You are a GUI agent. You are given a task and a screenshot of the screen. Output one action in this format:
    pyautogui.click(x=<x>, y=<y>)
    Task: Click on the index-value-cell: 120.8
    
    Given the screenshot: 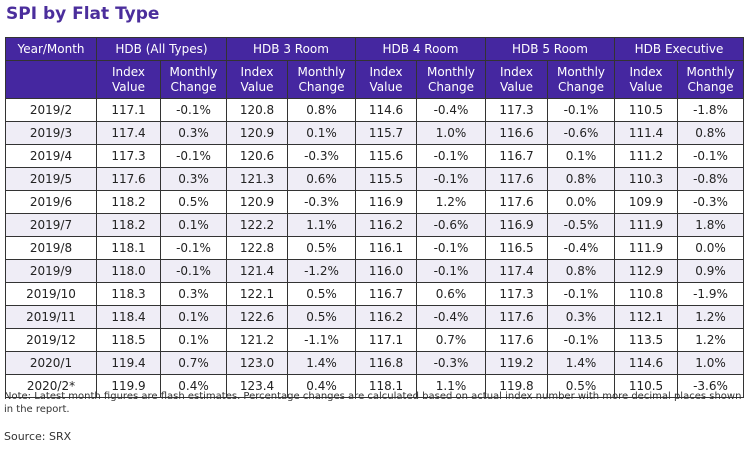 What is the action you would take?
    pyautogui.click(x=257, y=110)
    